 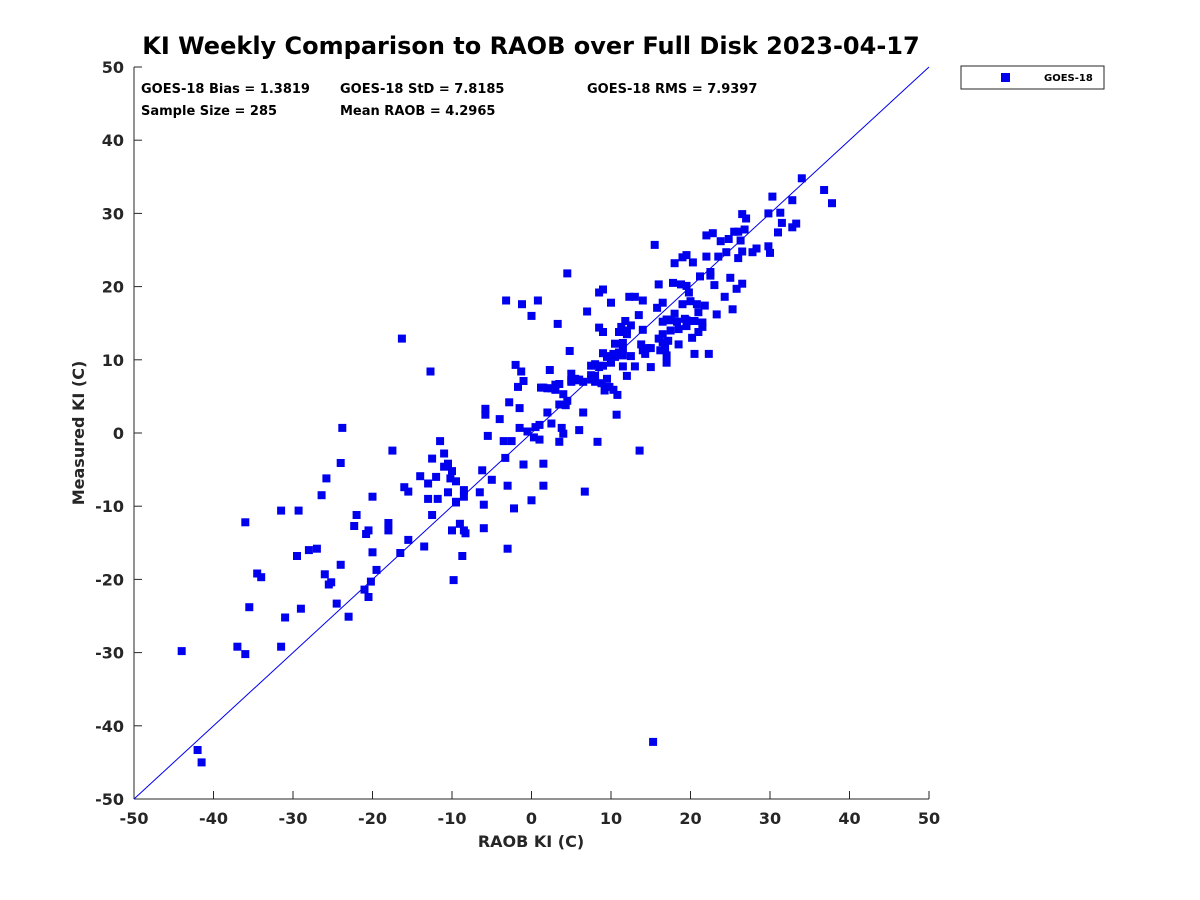 I want to click on x-tick-marks: -50 -40 -30 -20 -10 0 10 20 30 40 50, so click(x=530, y=809).